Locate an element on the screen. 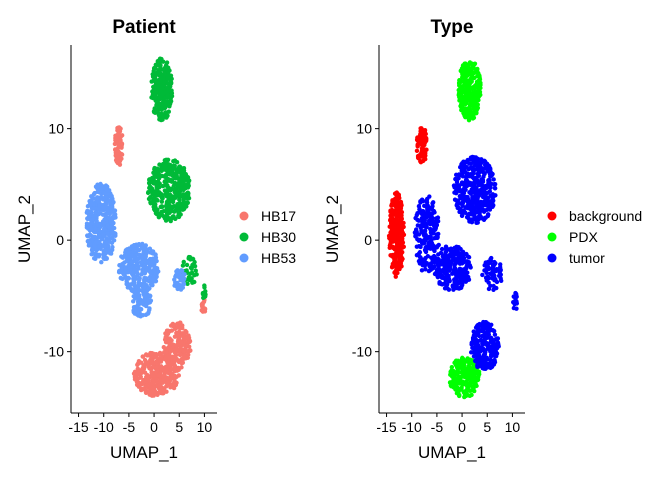 The width and height of the screenshot is (672, 480). series-PDX is located at coordinates (465, 230).